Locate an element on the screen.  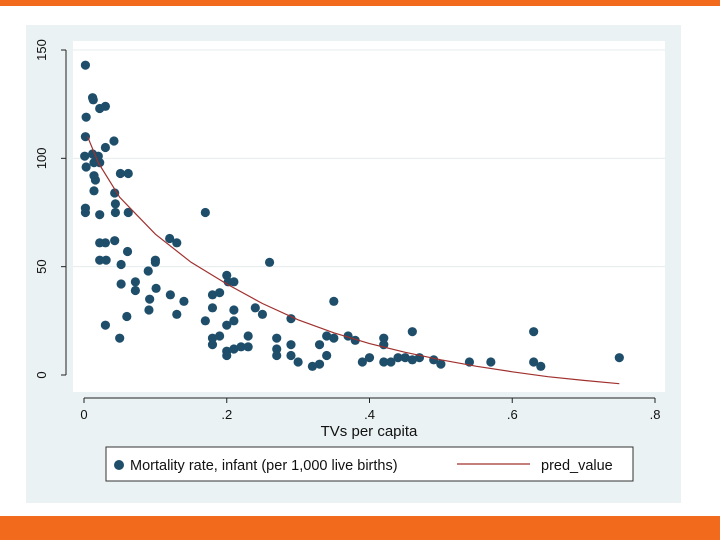
bottom-accent-bar is located at coordinates (360, 528).